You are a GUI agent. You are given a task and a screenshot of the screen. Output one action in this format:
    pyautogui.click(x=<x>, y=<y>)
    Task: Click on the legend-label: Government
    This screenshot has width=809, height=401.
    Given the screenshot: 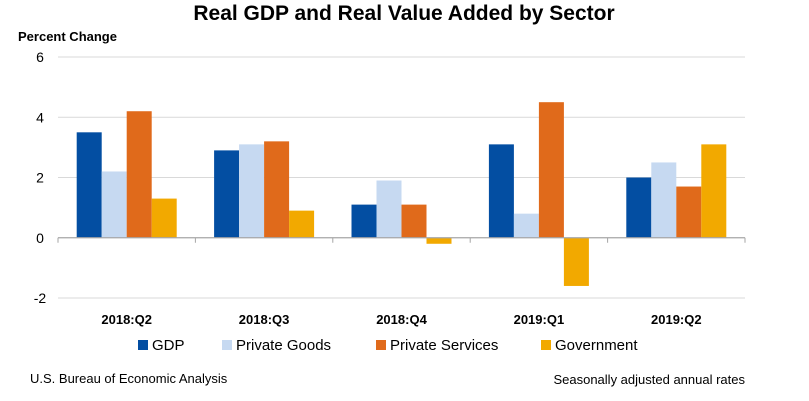 What is the action you would take?
    pyautogui.click(x=596, y=345)
    